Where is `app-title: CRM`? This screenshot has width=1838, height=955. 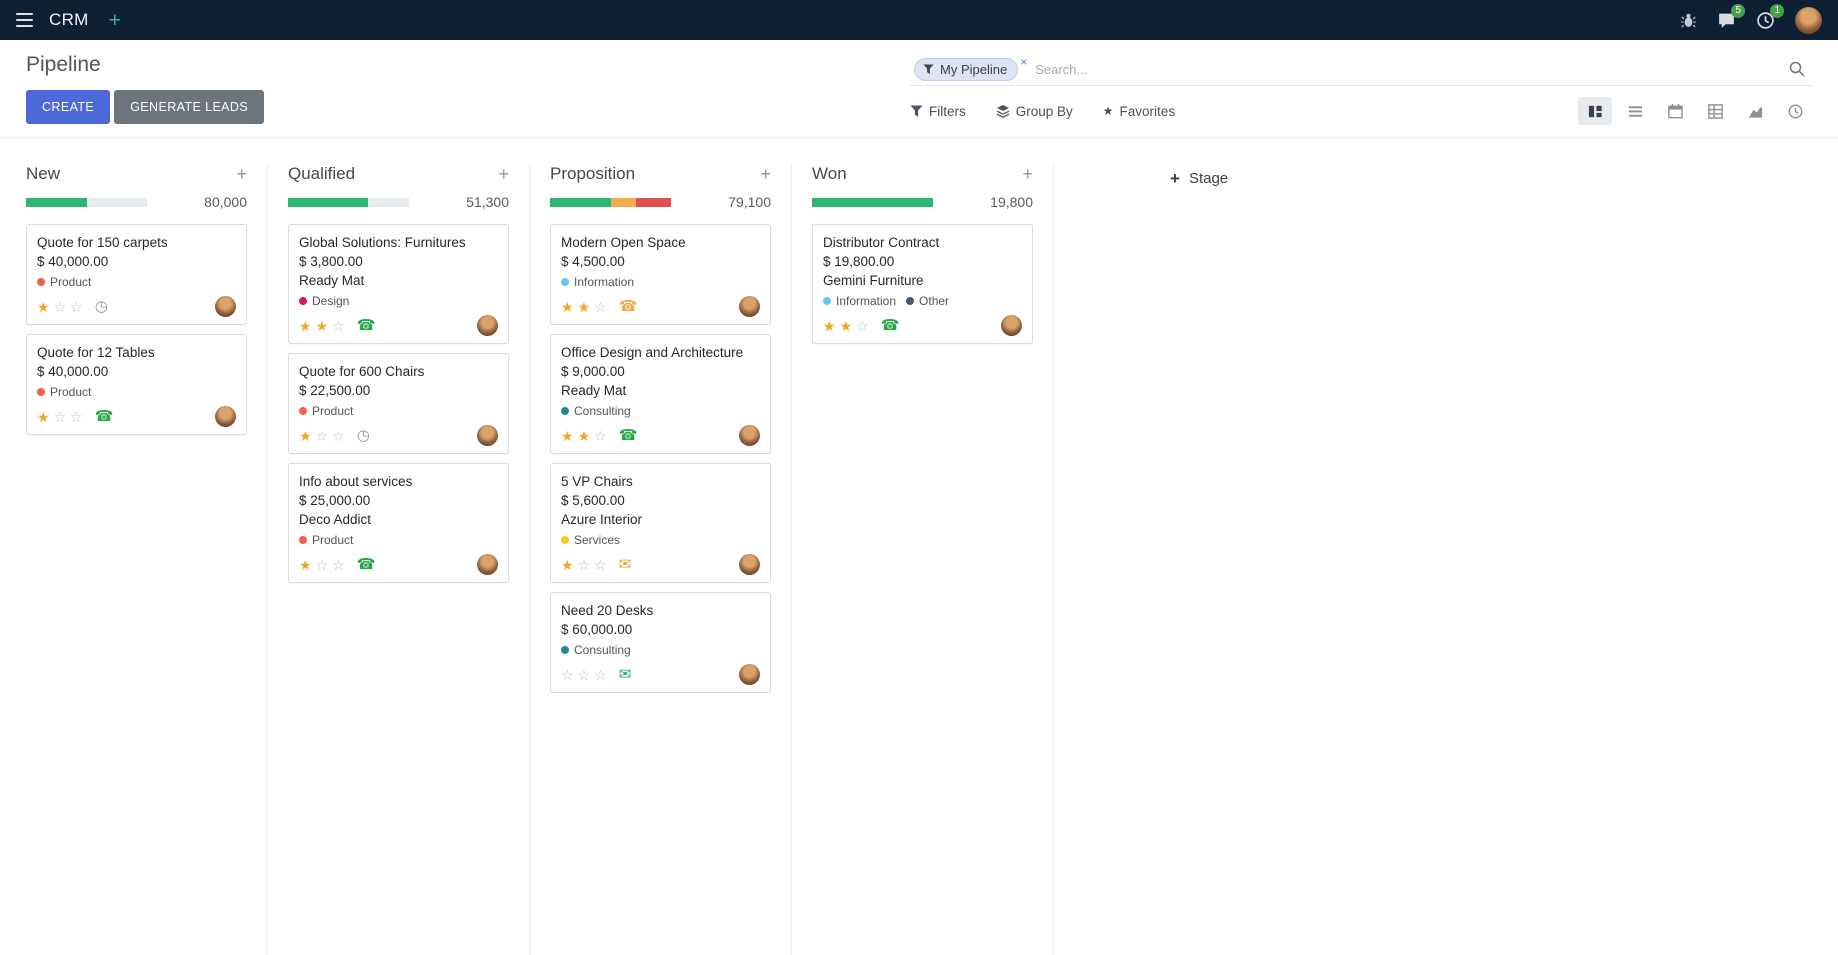 app-title: CRM is located at coordinates (69, 19).